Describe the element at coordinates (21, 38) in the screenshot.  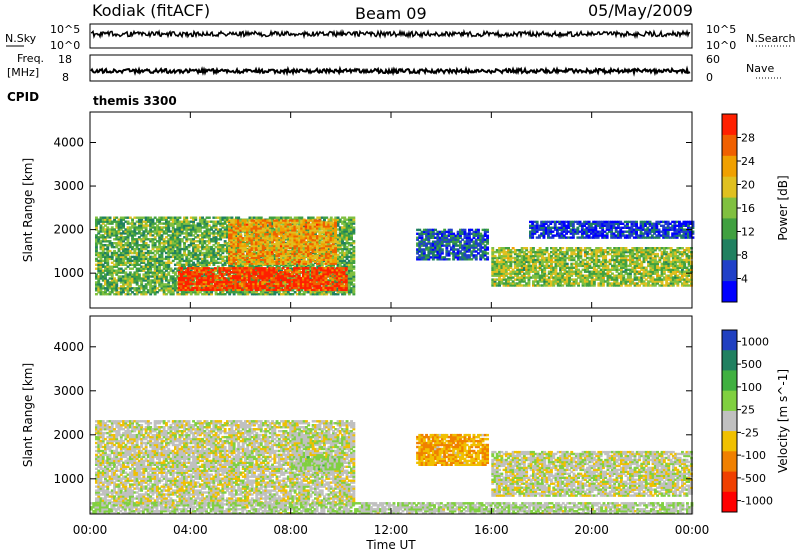
I see `nsky-label: N.Sky` at that location.